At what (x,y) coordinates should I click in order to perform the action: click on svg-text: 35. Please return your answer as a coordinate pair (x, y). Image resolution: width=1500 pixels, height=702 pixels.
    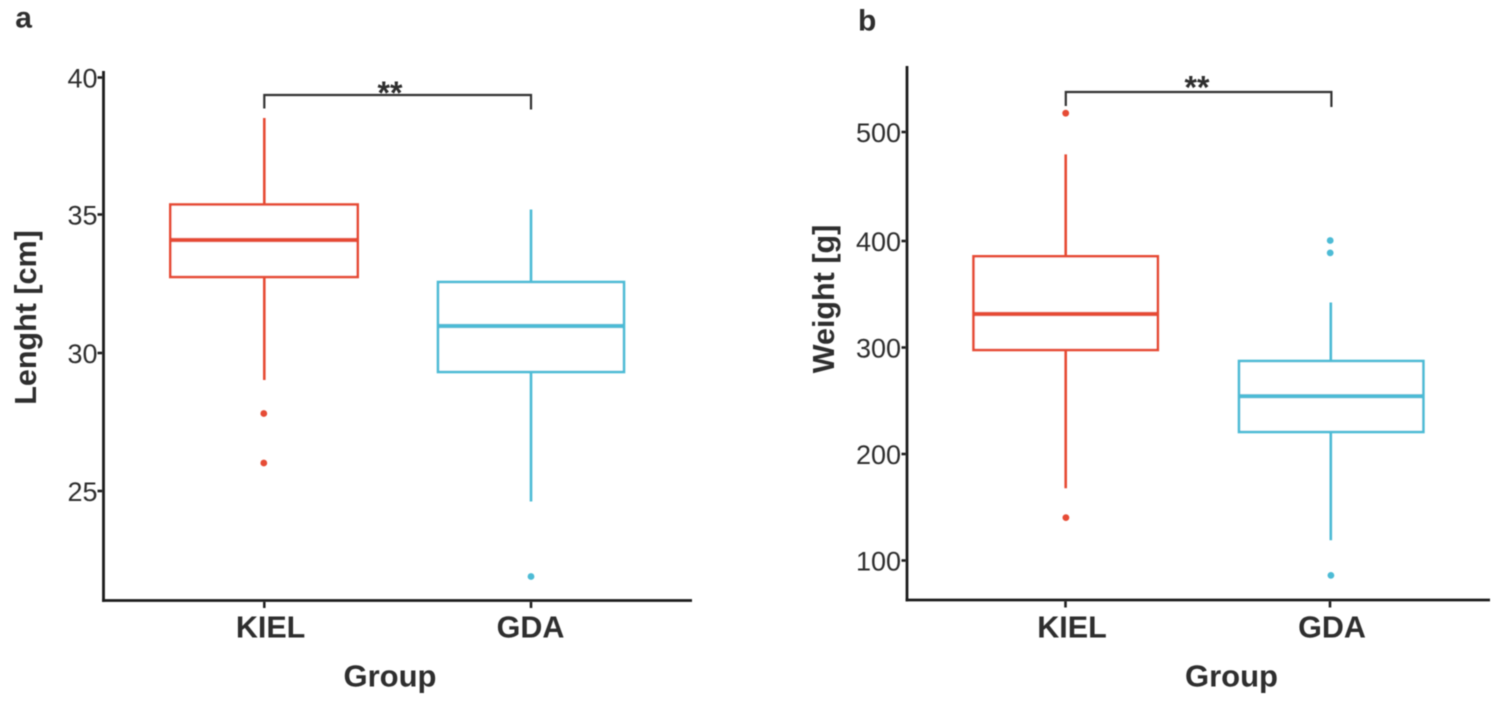
    Looking at the image, I should click on (82, 215).